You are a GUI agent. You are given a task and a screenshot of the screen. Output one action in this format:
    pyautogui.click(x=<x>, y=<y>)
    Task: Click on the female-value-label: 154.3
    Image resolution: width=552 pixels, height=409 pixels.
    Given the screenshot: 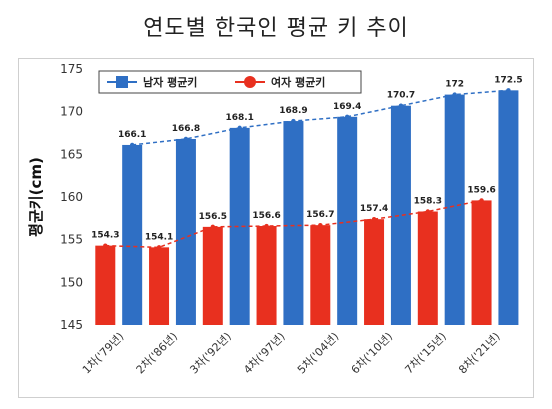 What is the action you would take?
    pyautogui.click(x=105, y=236)
    